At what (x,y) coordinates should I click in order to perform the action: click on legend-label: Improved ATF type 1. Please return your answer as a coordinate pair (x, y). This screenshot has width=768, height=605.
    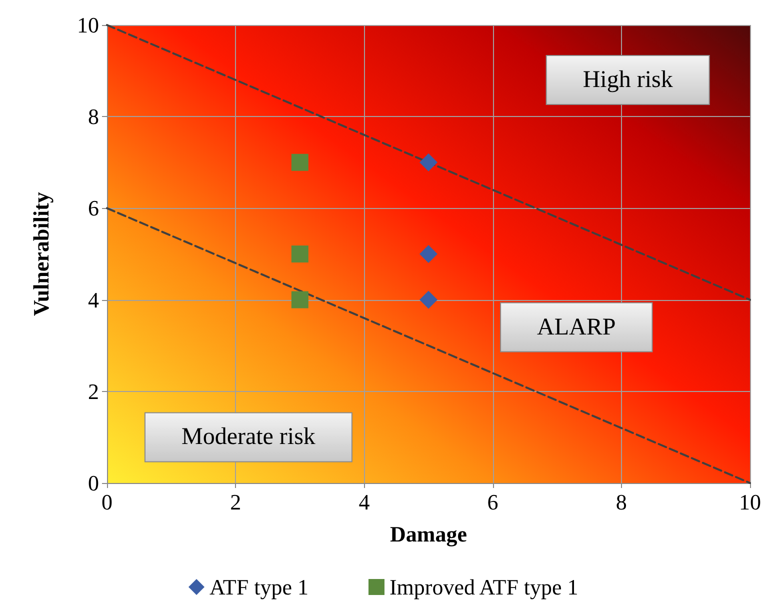
    Looking at the image, I should click on (483, 587).